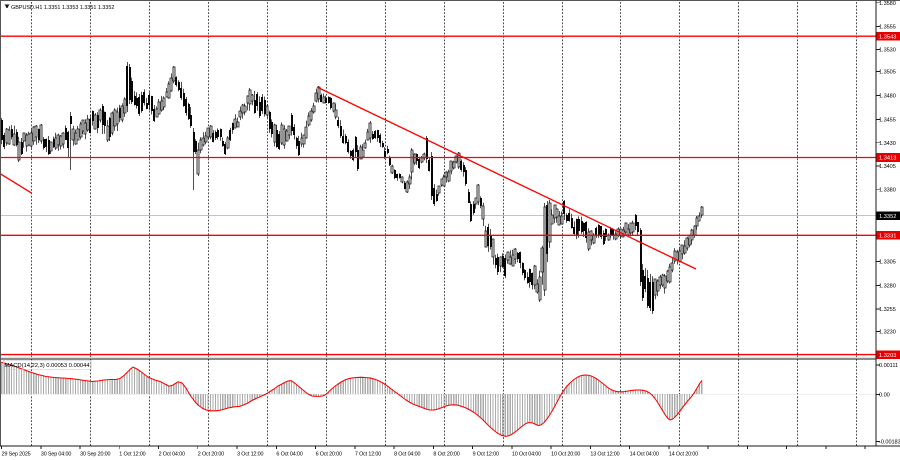 This screenshot has height=460, width=900. What do you see at coordinates (887, 237) in the screenshot?
I see `svg-text: 1.3331` at bounding box center [887, 237].